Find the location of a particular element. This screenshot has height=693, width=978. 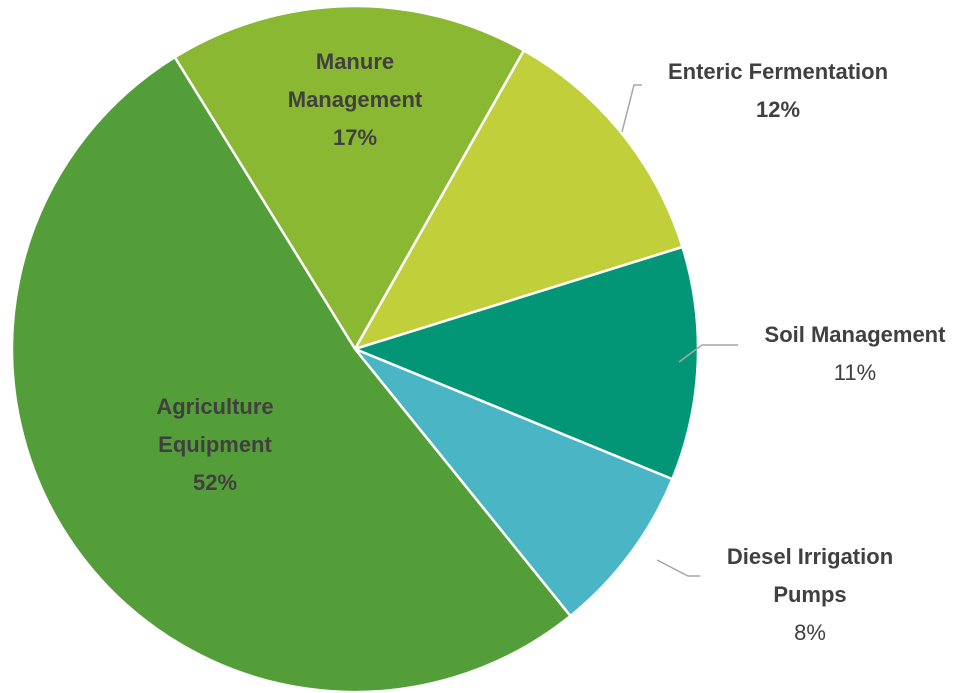

category-label: Agriculture Equipment is located at coordinates (215, 425).